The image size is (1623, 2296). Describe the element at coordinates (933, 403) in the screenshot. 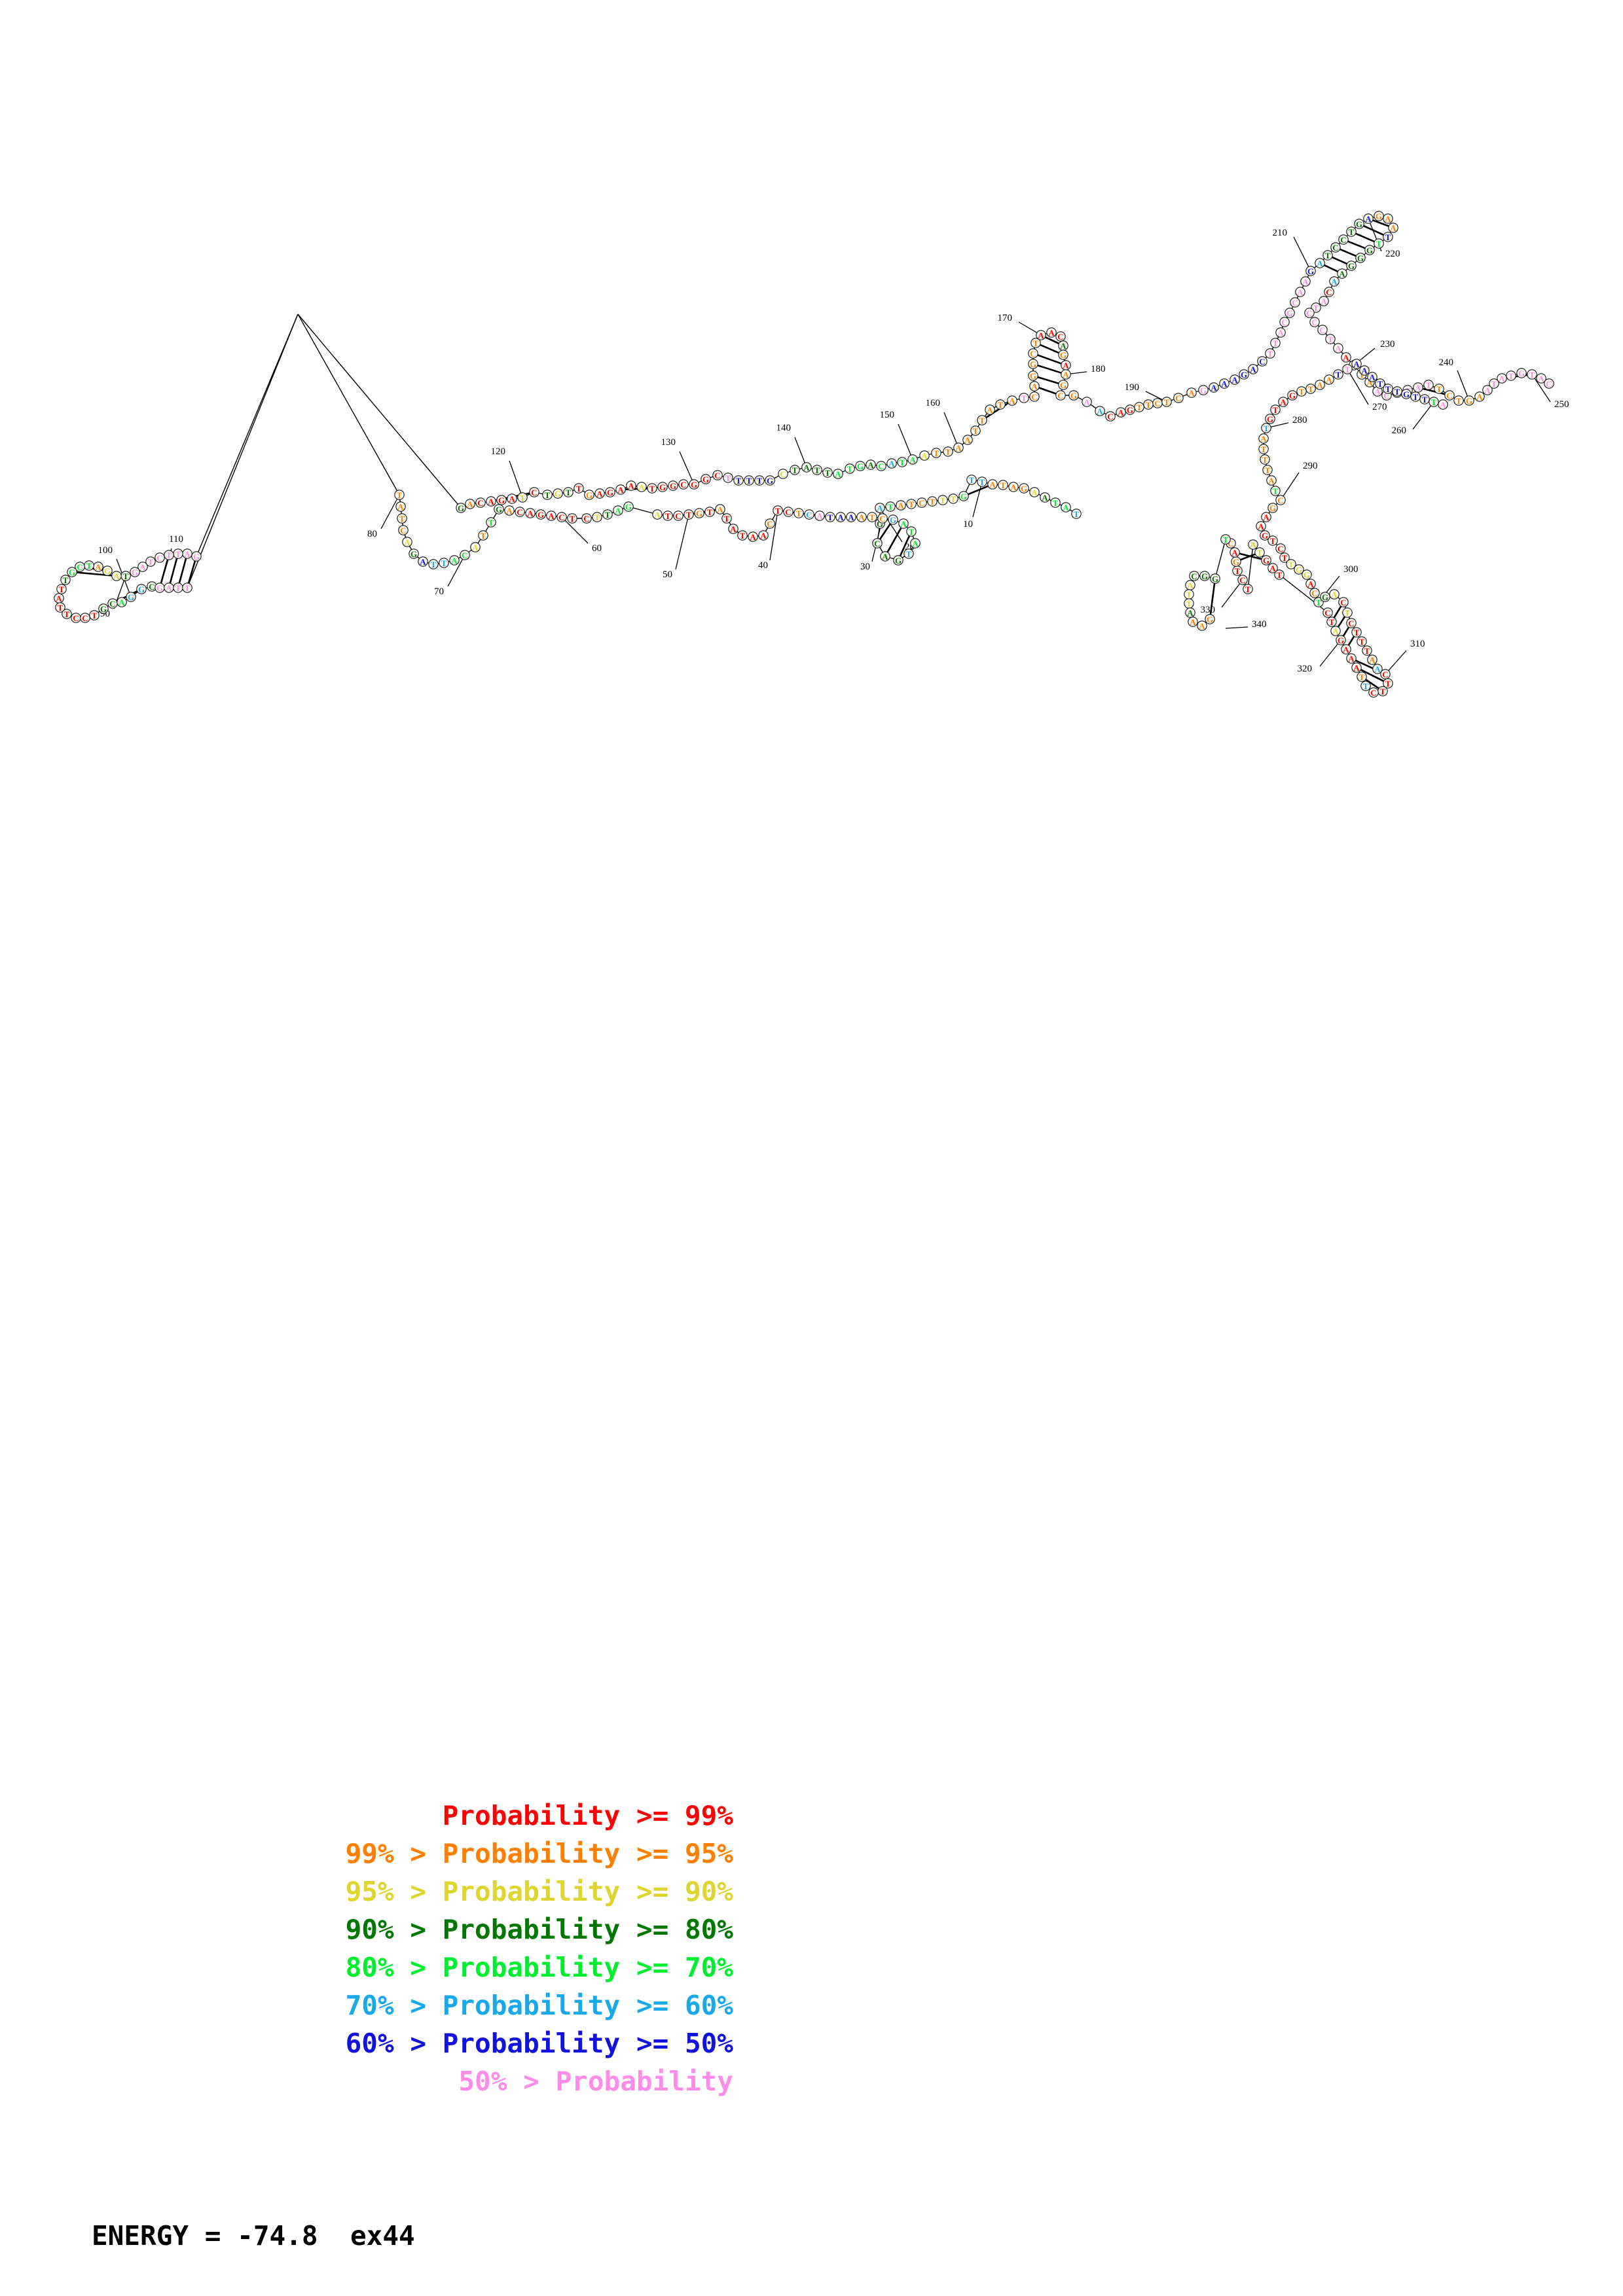

I see `position-label: 160` at that location.